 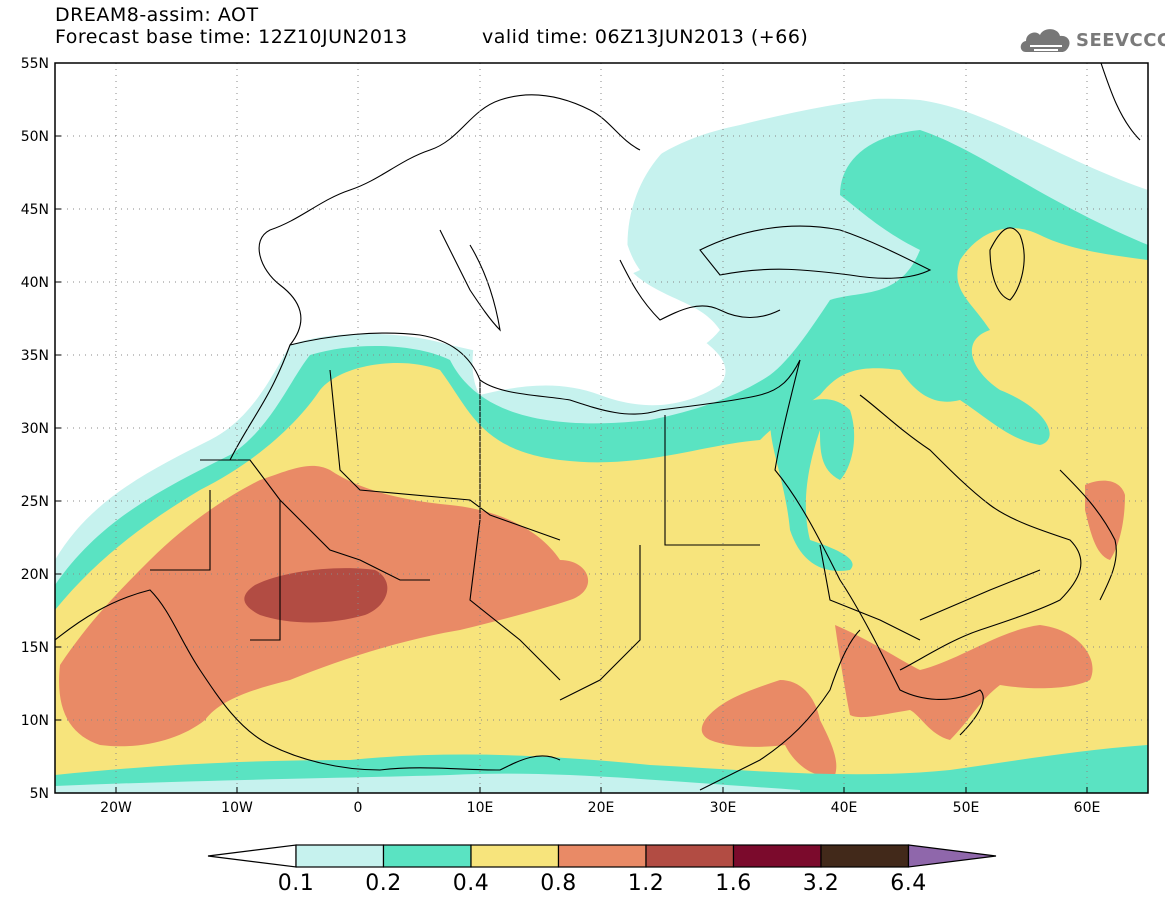 I want to click on lon-tick-label: 50E, so click(x=966, y=808).